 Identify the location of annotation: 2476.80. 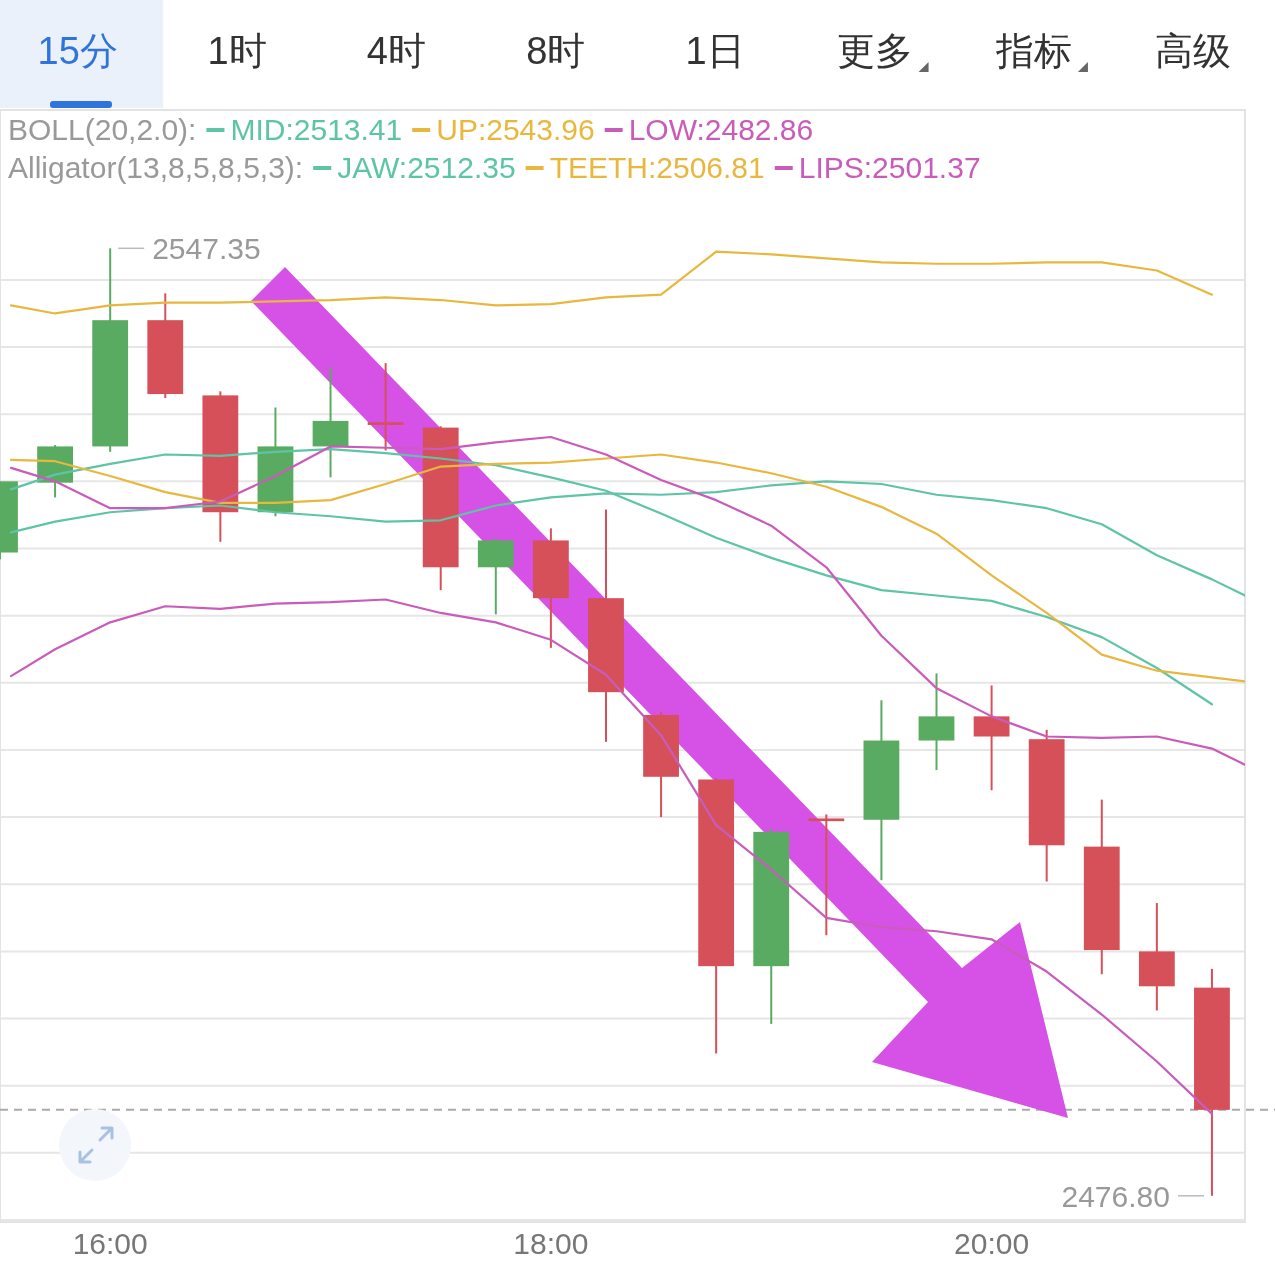
(1115, 1196).